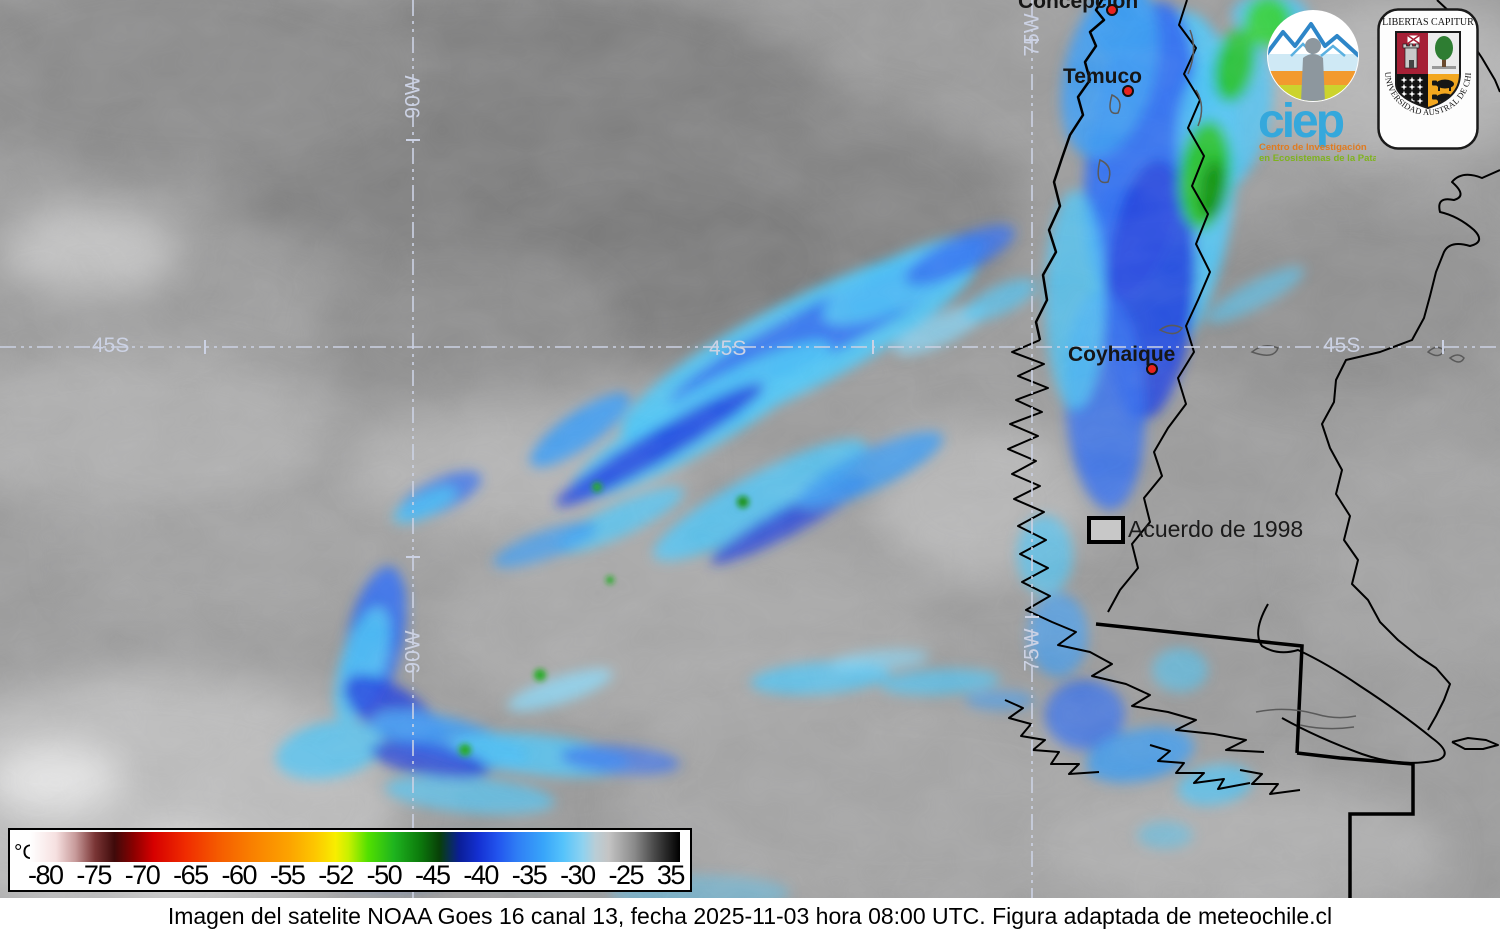 The image size is (1500, 934). I want to click on city-marker-coyhaique, so click(1152, 369).